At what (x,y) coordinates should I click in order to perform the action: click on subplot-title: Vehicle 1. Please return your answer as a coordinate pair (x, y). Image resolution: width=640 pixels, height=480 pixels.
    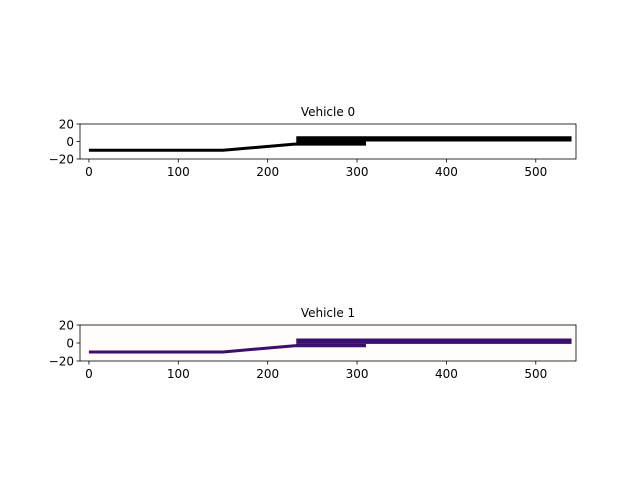
    Looking at the image, I should click on (328, 313).